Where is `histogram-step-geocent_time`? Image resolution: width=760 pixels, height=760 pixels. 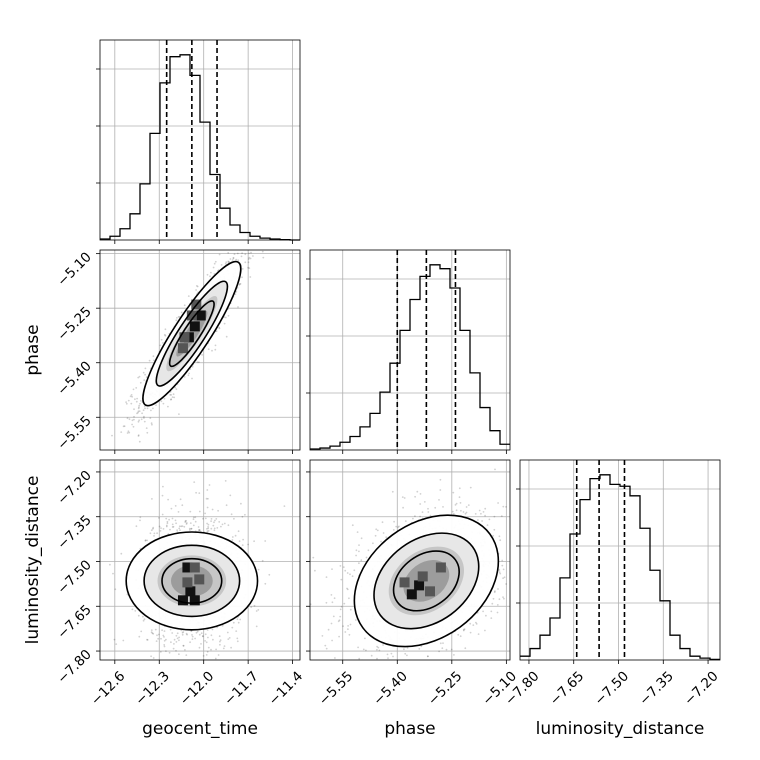
histogram-step-geocent_time is located at coordinates (200, 147).